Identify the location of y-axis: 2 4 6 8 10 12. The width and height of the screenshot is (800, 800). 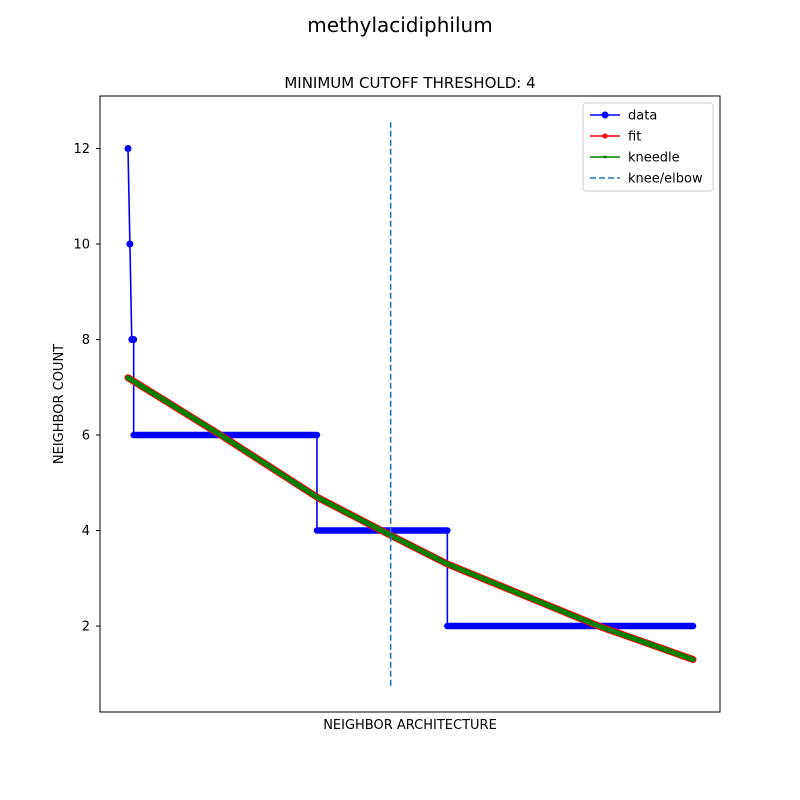
(86, 388).